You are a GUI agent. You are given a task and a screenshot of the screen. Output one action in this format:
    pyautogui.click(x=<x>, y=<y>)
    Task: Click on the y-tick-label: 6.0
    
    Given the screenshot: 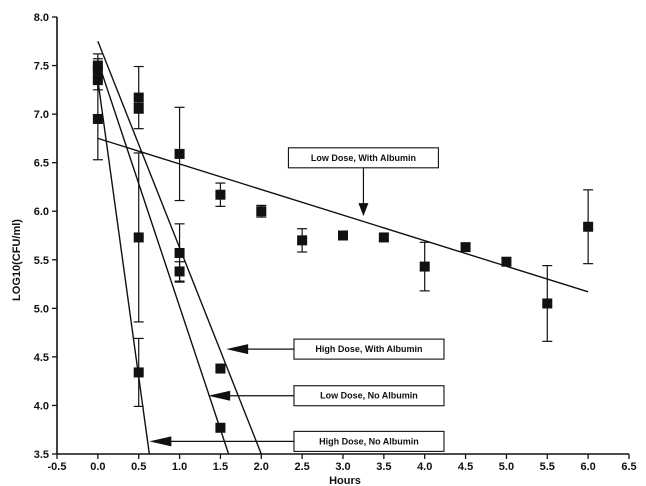 What is the action you would take?
    pyautogui.click(x=41, y=212)
    